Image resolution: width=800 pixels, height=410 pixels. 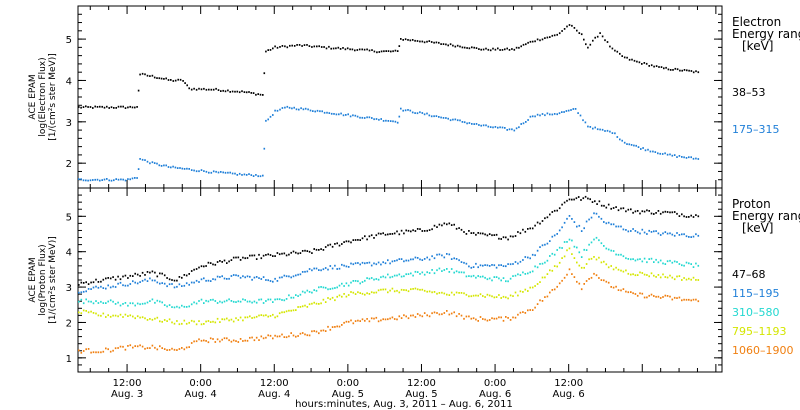 I want to click on legend-title-line: [keV], so click(x=757, y=228).